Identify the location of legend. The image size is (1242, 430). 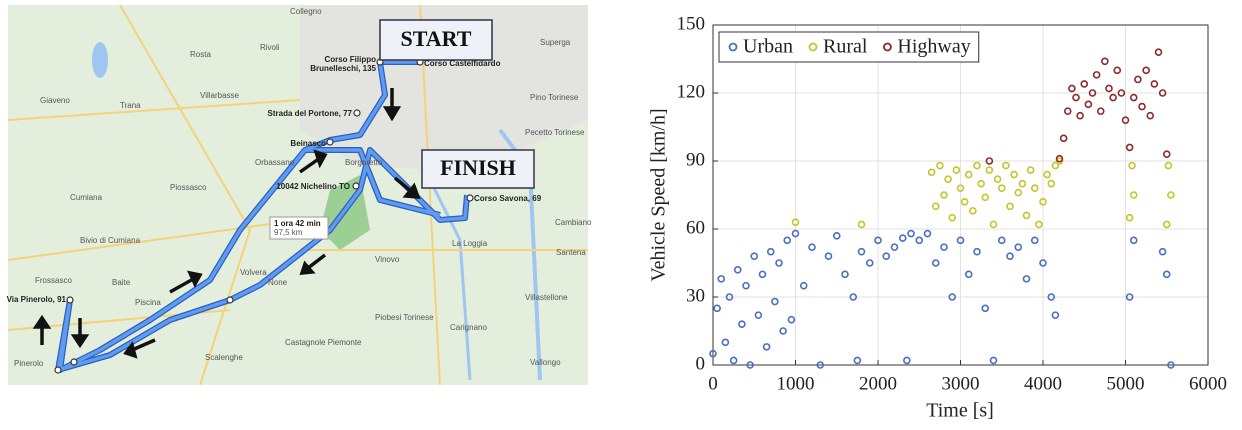
(849, 47).